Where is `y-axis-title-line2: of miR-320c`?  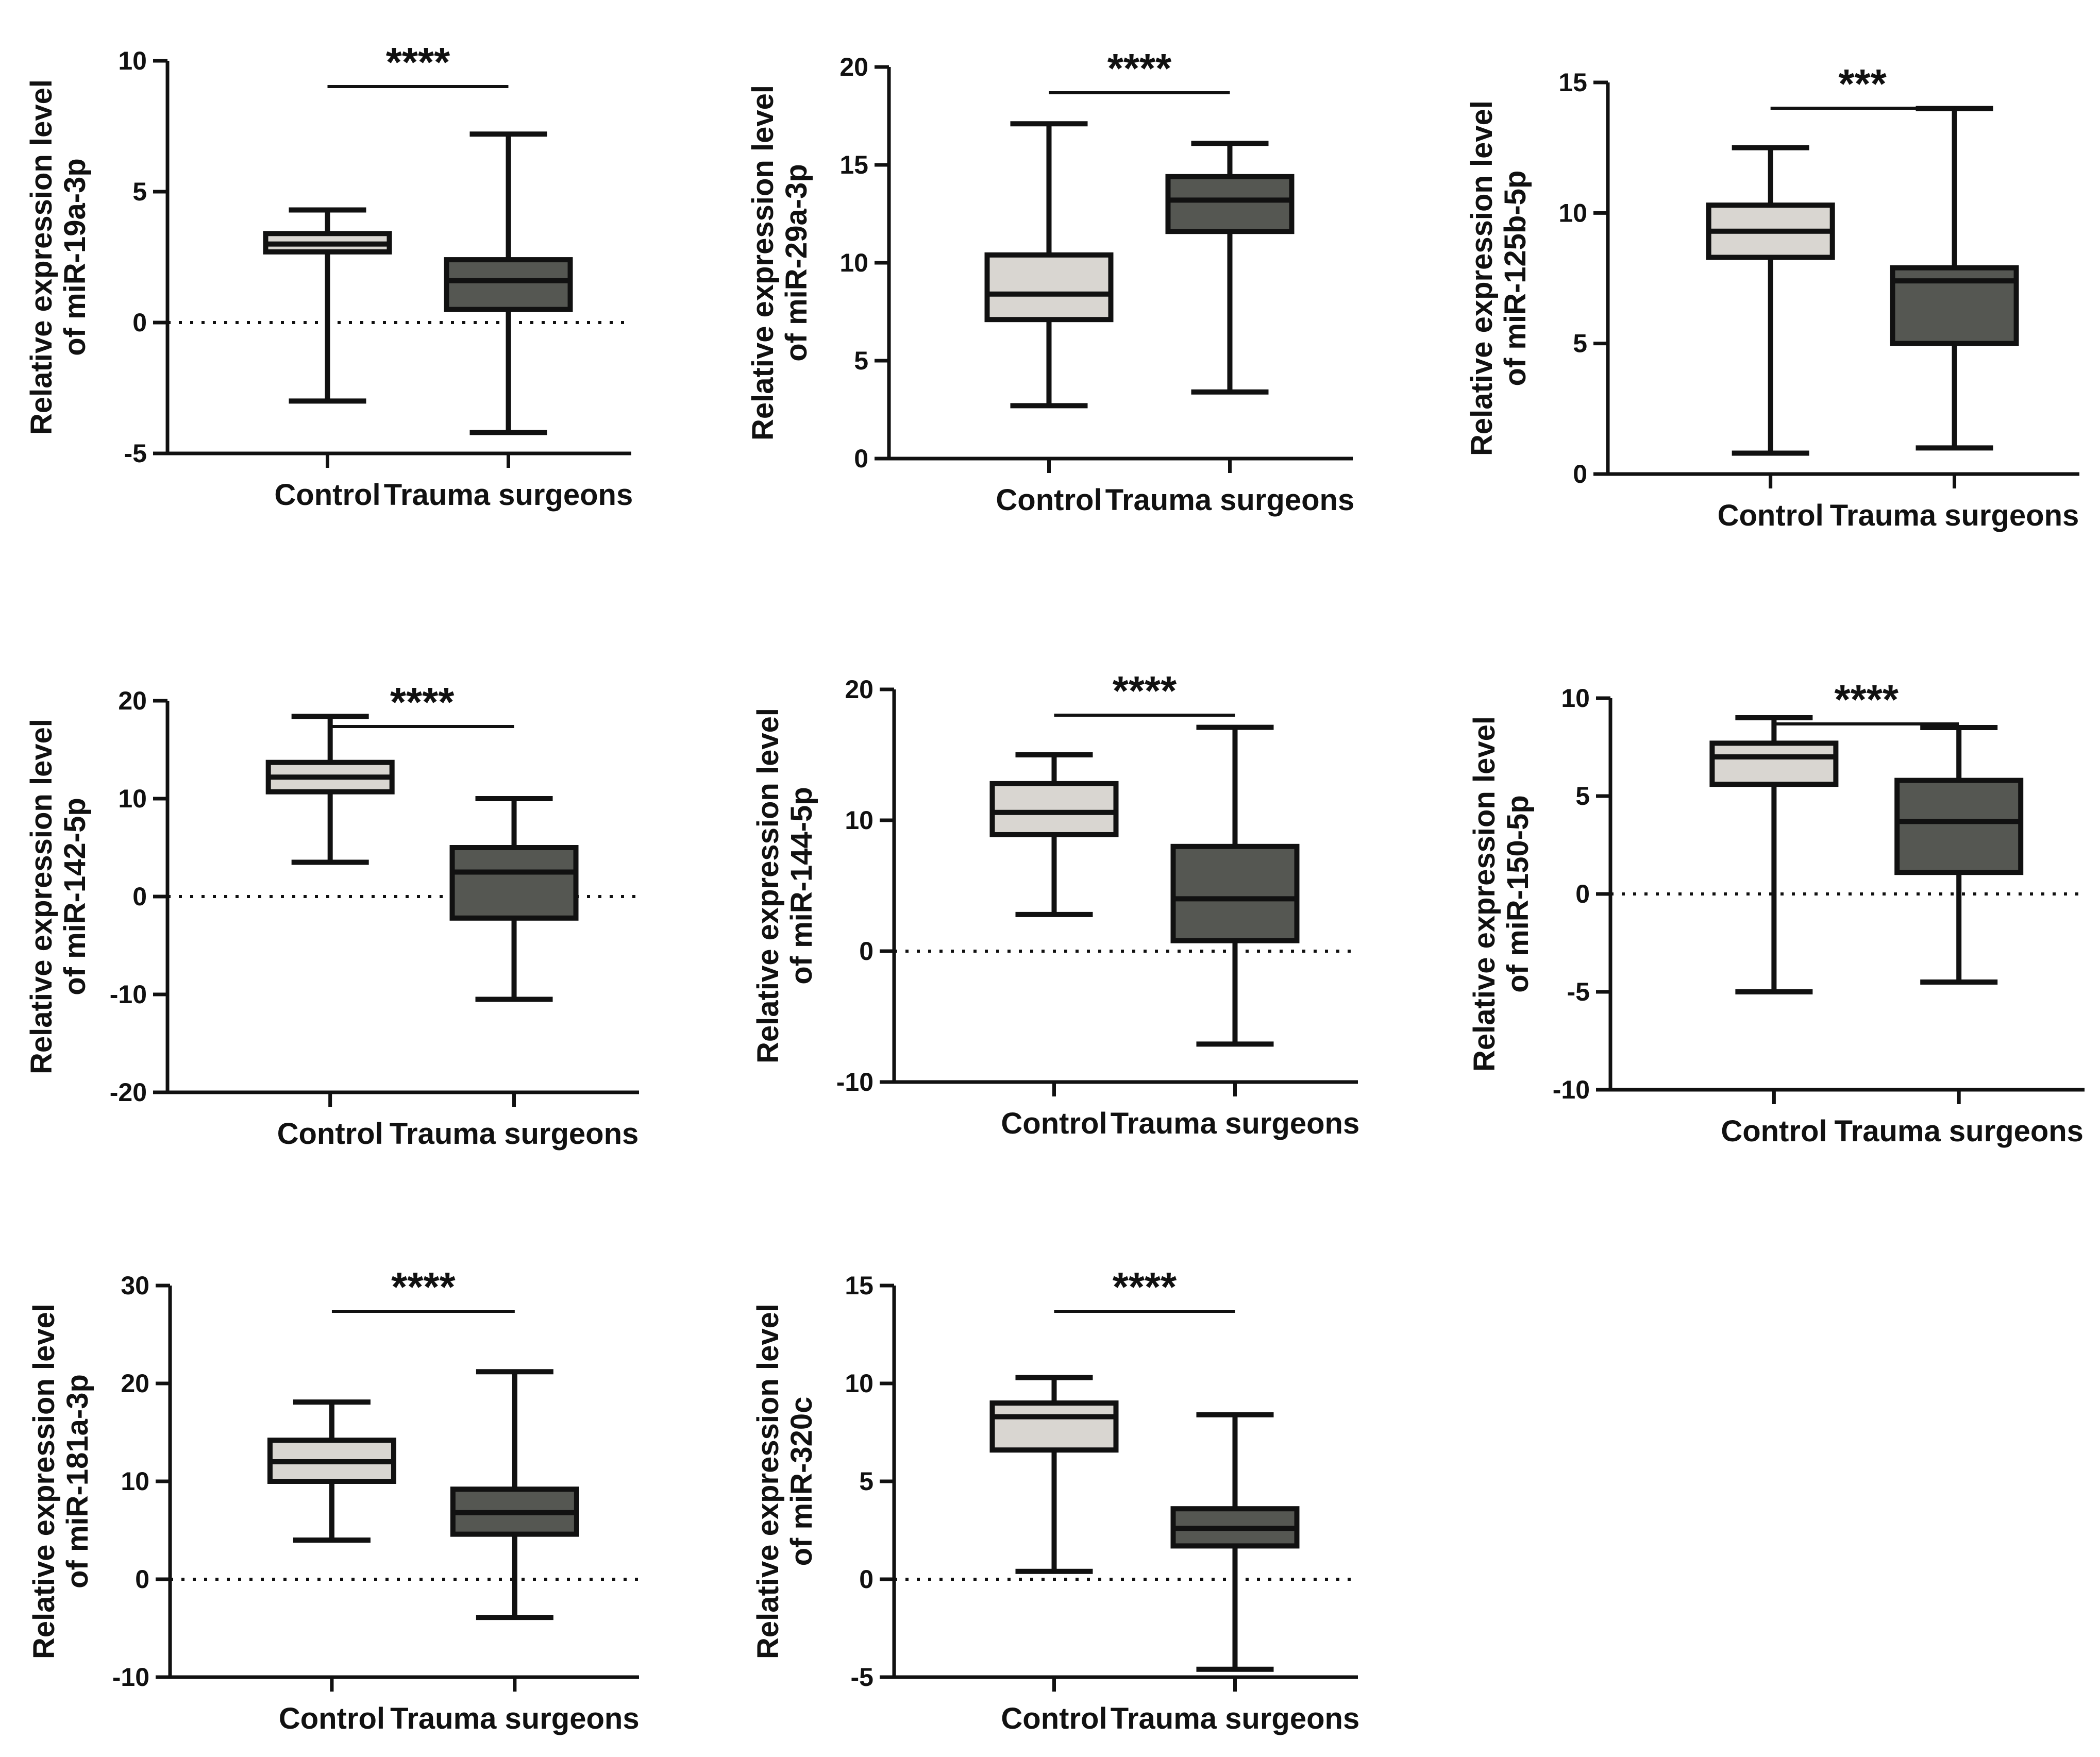 y-axis-title-line2: of miR-320c is located at coordinates (802, 1481).